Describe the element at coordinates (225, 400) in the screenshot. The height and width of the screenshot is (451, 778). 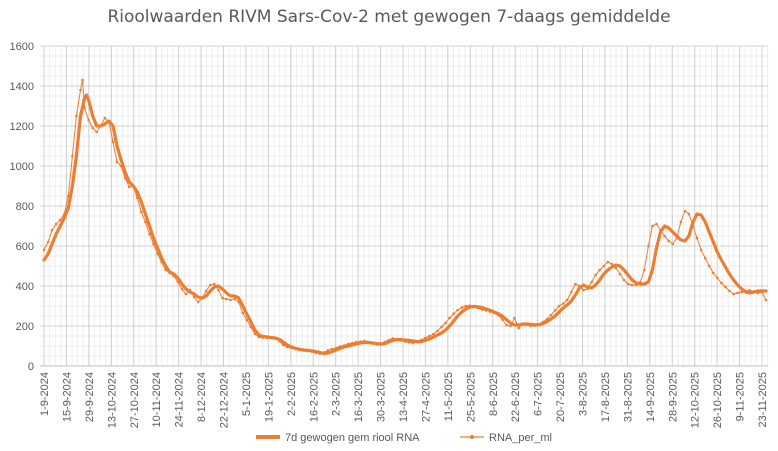
I see `x-tick-label: 22-12-2024` at that location.